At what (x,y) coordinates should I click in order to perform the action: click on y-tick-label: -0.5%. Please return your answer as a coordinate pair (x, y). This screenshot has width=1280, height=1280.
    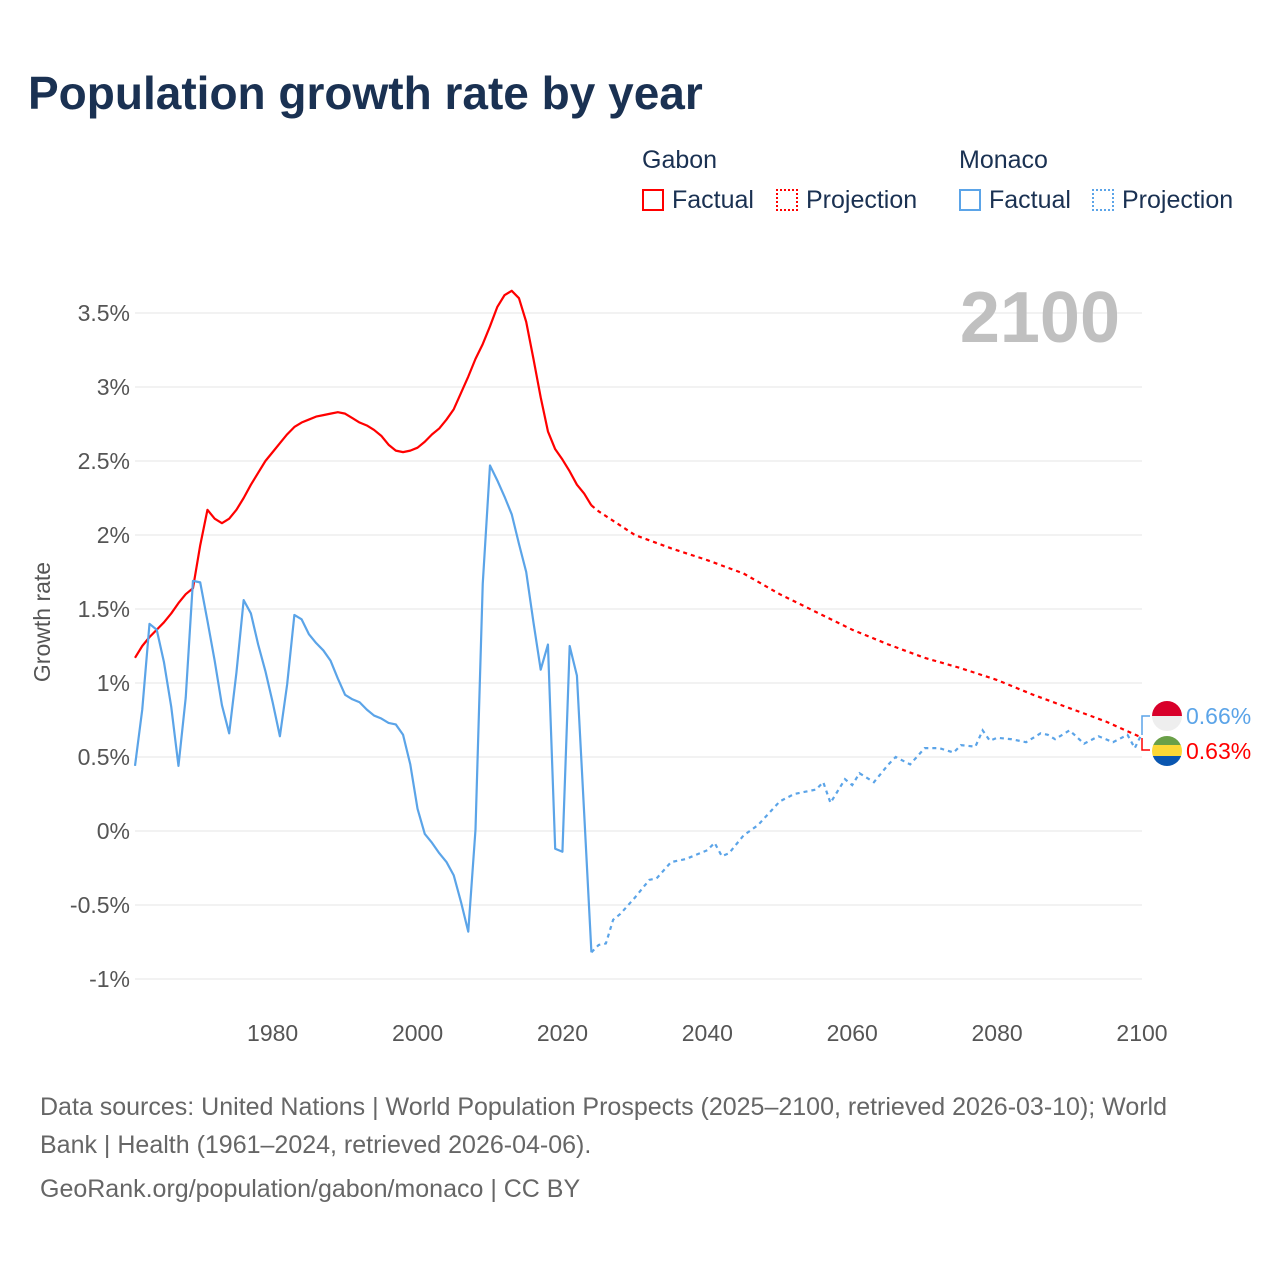
    Looking at the image, I should click on (100, 905).